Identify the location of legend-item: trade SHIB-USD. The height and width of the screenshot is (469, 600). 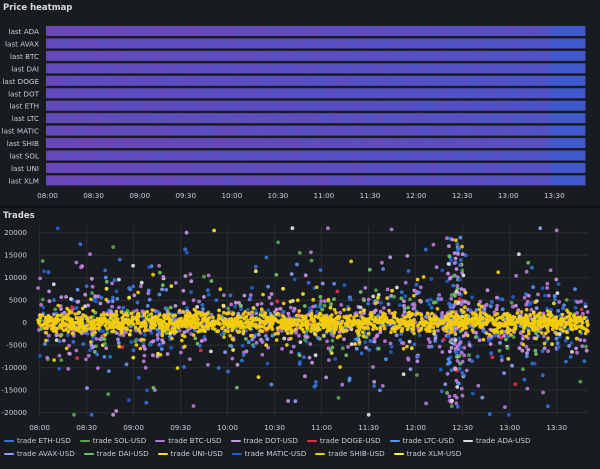
(350, 453).